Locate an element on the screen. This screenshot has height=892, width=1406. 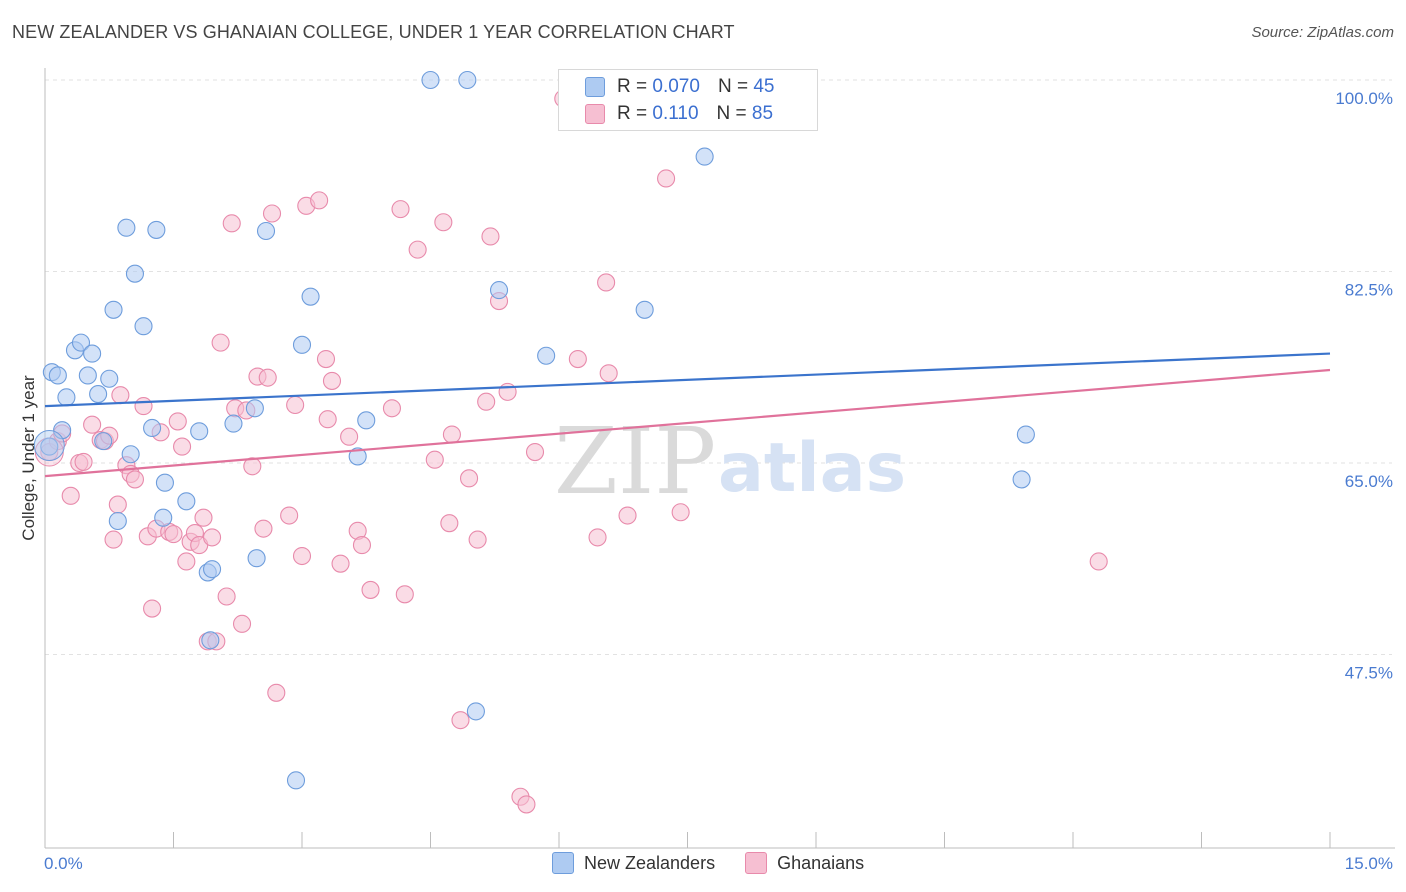
legend-label: New Zealanders is located at coordinates (650, 862).